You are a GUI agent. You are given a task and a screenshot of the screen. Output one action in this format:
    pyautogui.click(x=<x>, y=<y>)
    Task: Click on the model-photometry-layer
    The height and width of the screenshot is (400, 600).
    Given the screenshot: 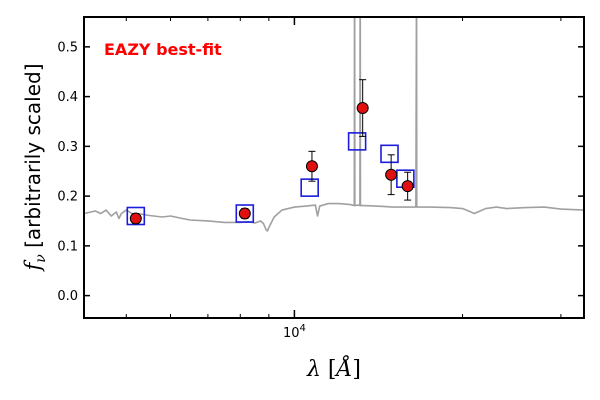 What is the action you would take?
    pyautogui.click(x=270, y=179)
    